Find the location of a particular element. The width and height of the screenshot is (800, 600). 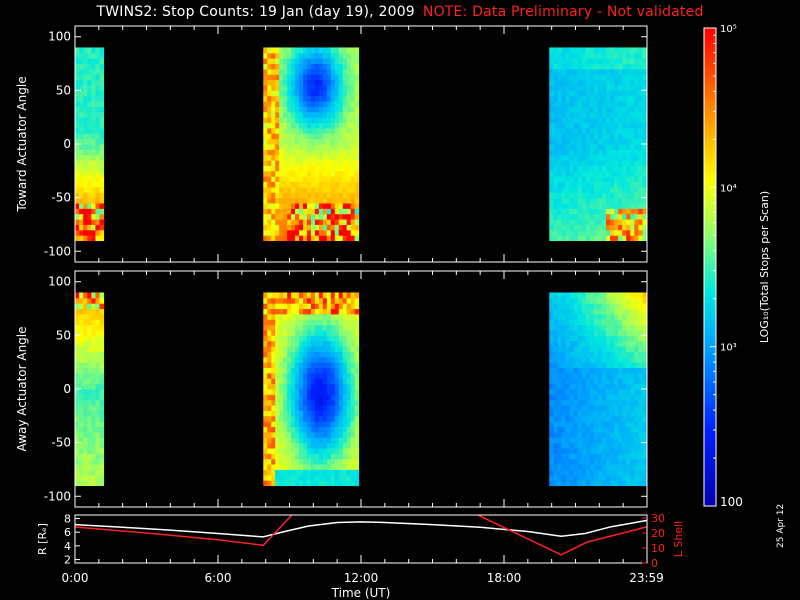

x-tick-label: 18:00 is located at coordinates (504, 578).